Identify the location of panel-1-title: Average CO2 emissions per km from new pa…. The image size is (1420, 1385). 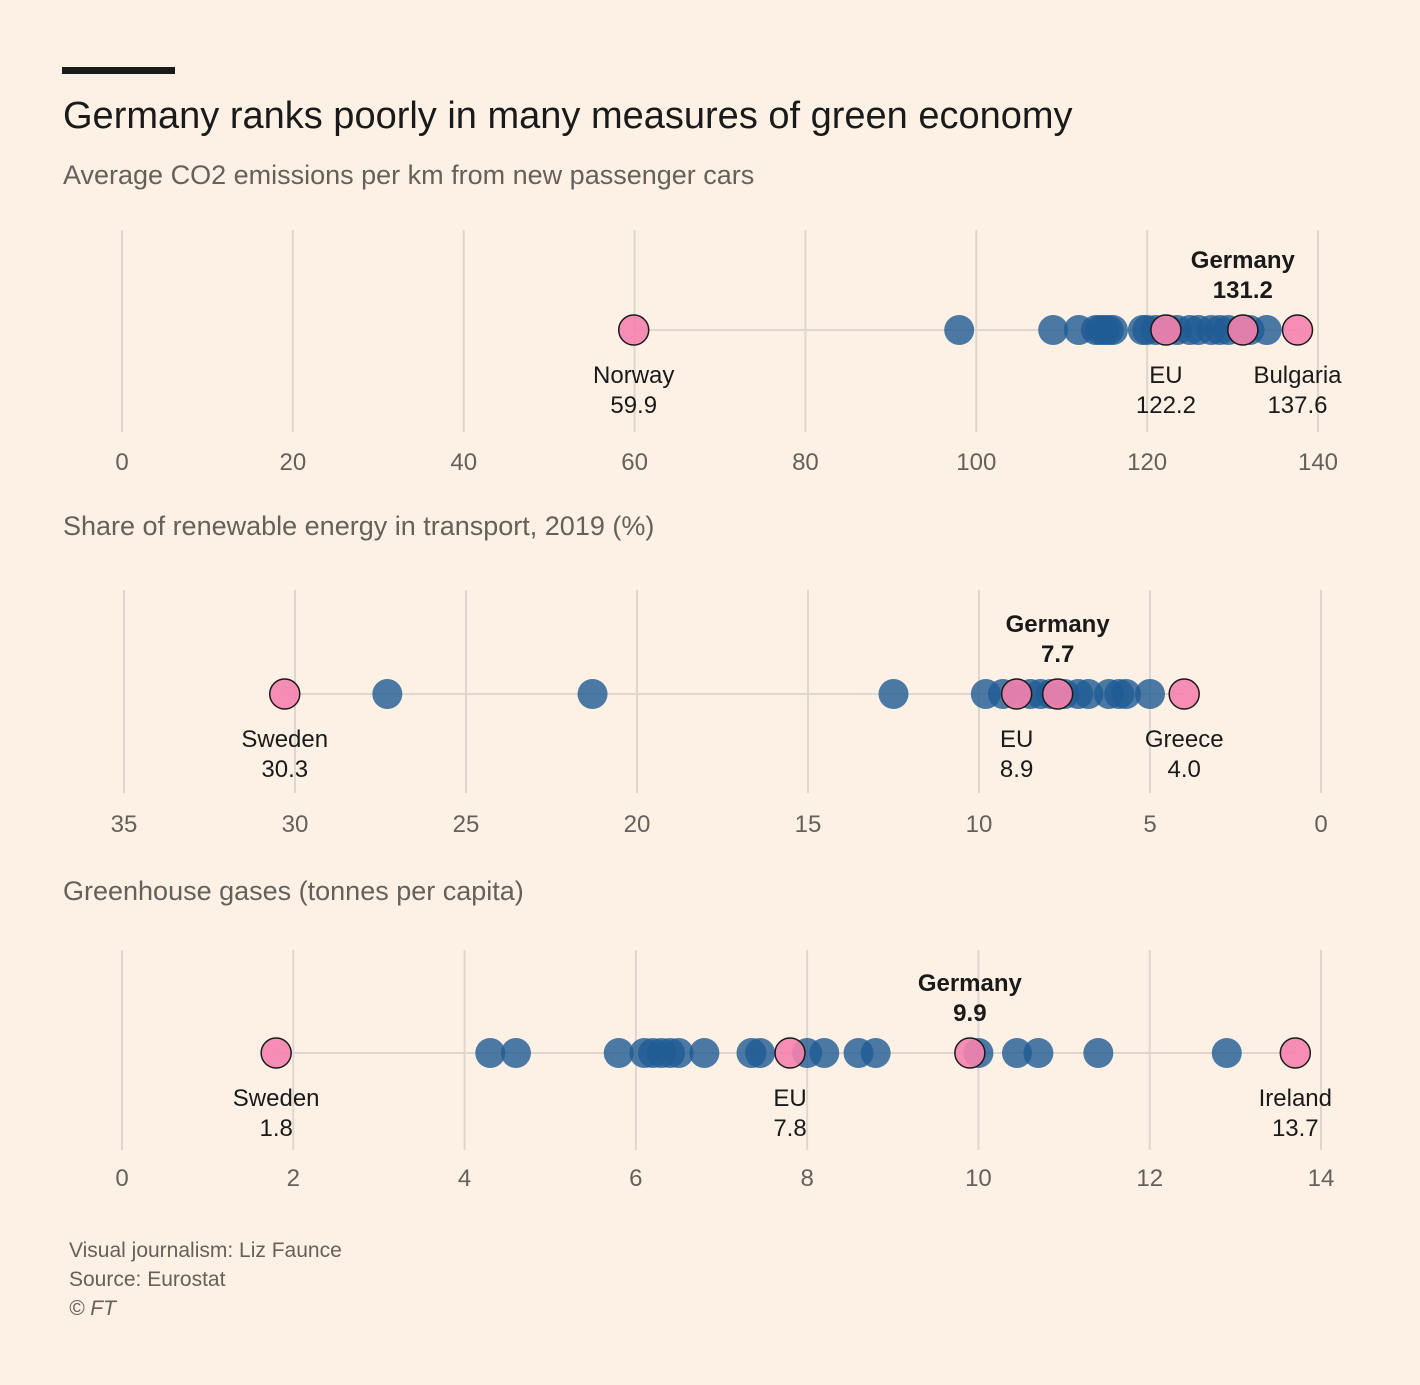
(409, 175).